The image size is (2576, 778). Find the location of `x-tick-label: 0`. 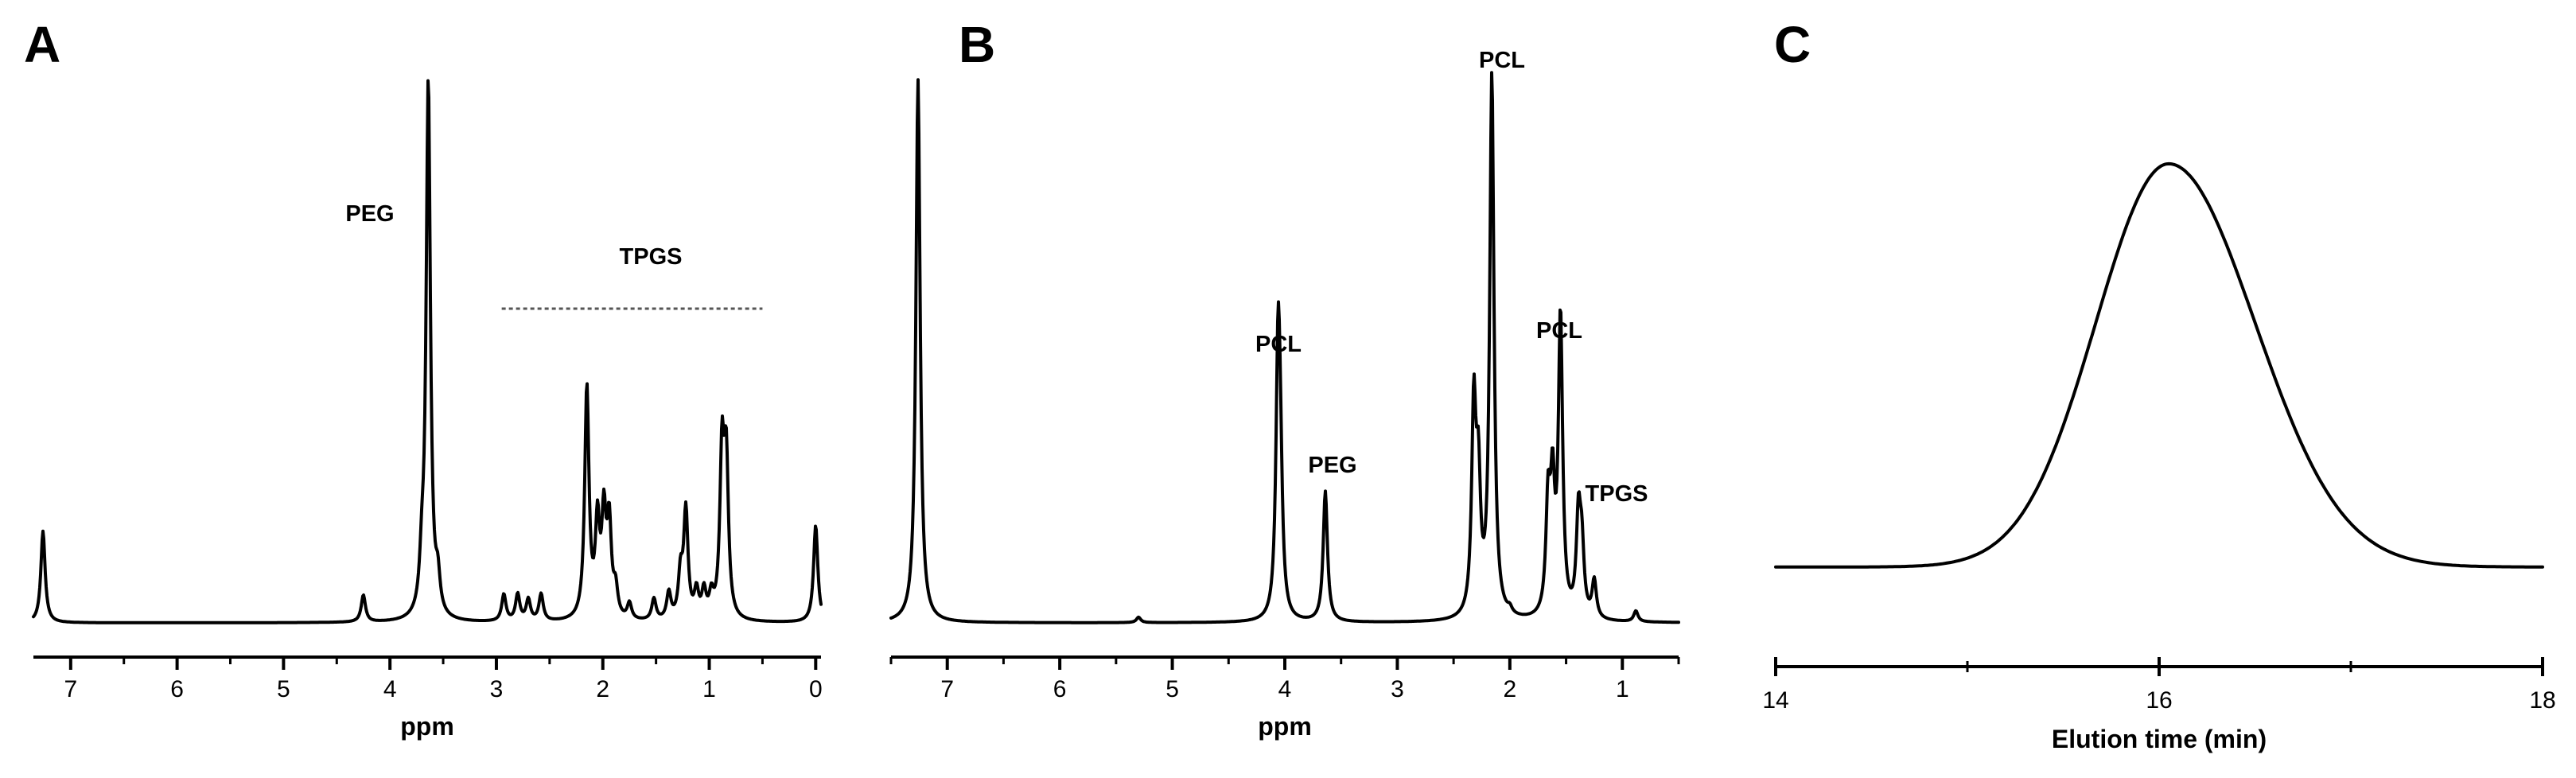

x-tick-label: 0 is located at coordinates (816, 689).